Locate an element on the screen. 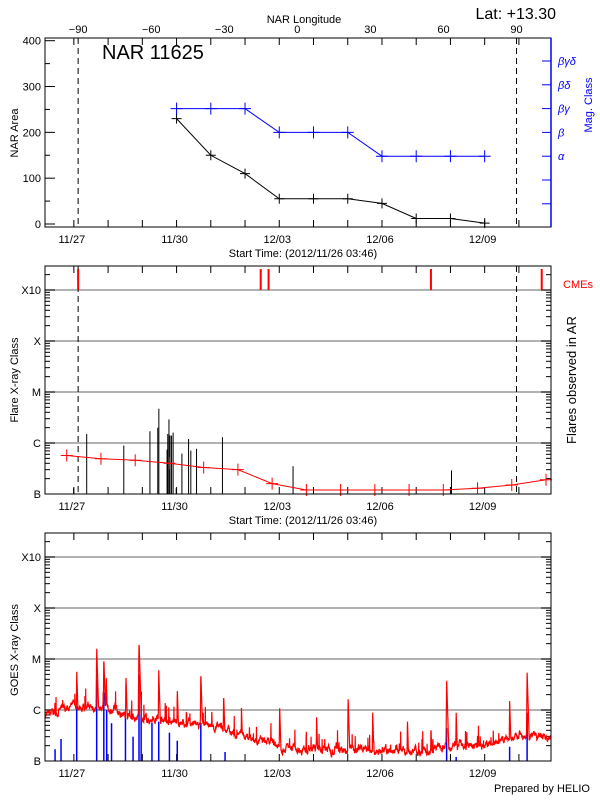 This screenshot has width=600, height=800. lon-tick-label: 90 is located at coordinates (516, 30).